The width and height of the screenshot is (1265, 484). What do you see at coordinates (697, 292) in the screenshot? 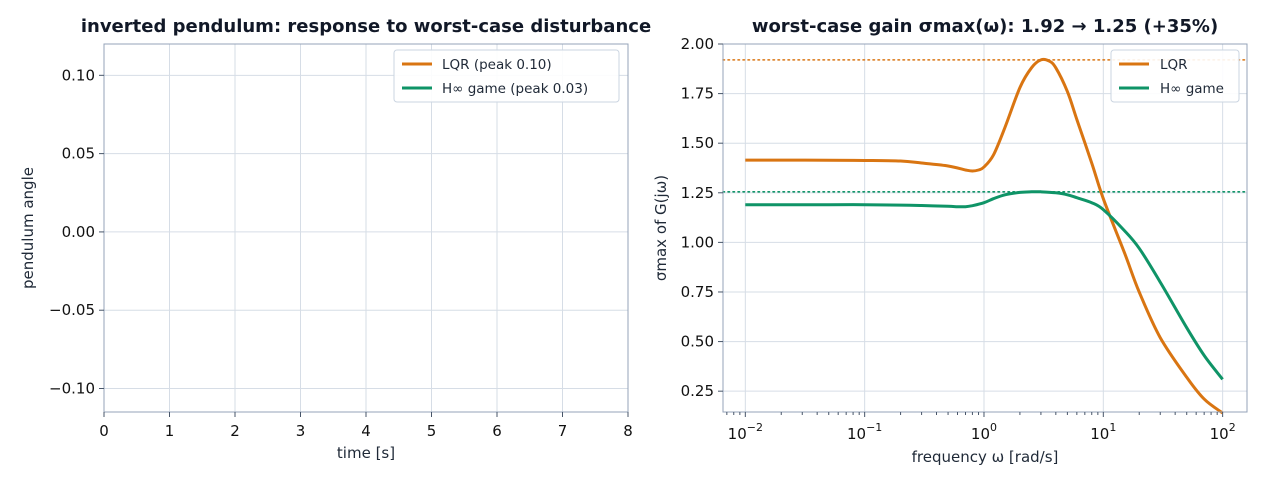
I see `right-y-tick-label: 0.75` at bounding box center [697, 292].